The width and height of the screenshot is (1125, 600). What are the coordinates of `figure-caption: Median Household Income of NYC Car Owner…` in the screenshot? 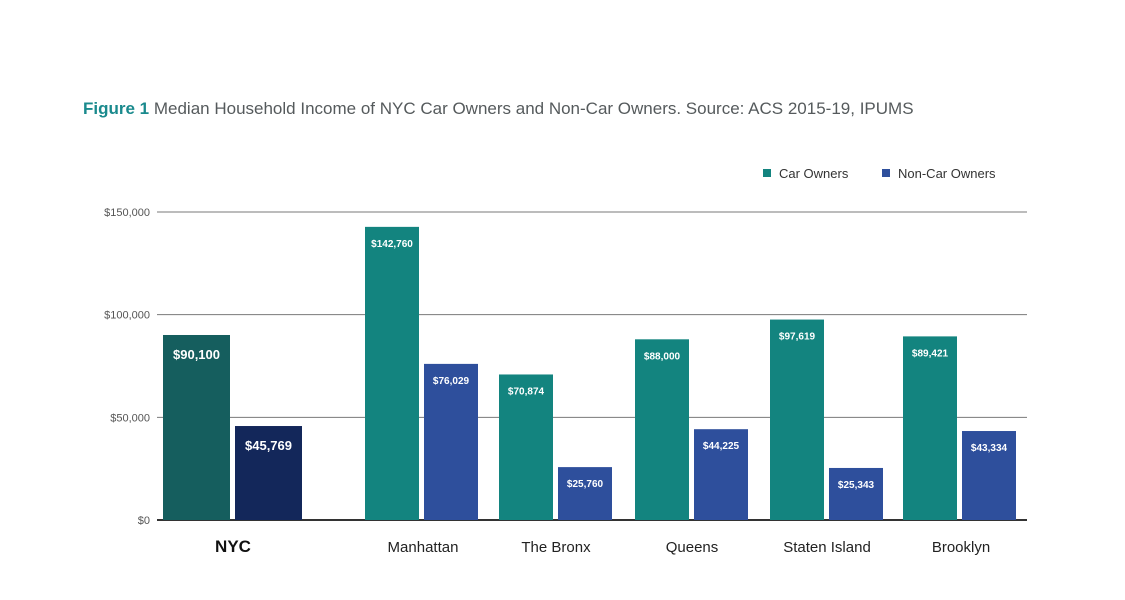 It's located at (533, 108).